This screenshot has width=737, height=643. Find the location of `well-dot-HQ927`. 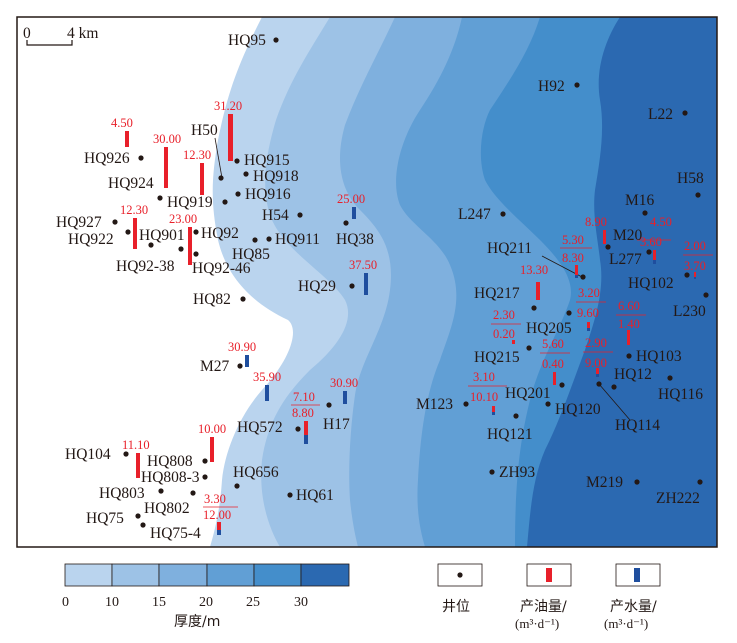

well-dot-HQ927 is located at coordinates (115, 222).